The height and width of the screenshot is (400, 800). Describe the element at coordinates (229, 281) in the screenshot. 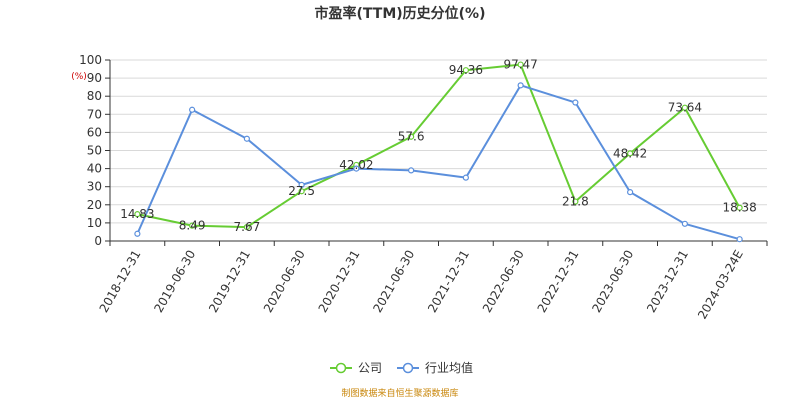

I see `x-tick-label: 2019-12-31` at that location.